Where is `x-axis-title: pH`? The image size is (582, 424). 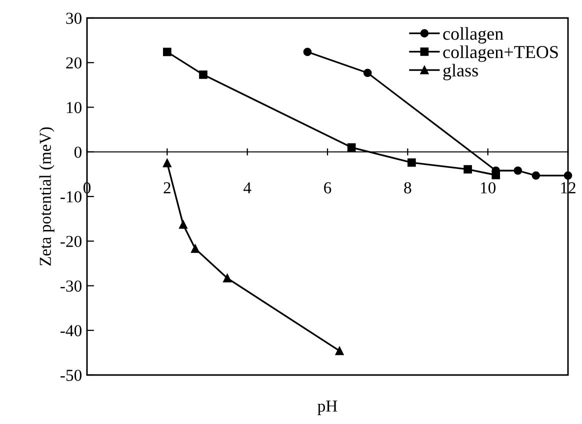 x-axis-title: pH is located at coordinates (328, 408).